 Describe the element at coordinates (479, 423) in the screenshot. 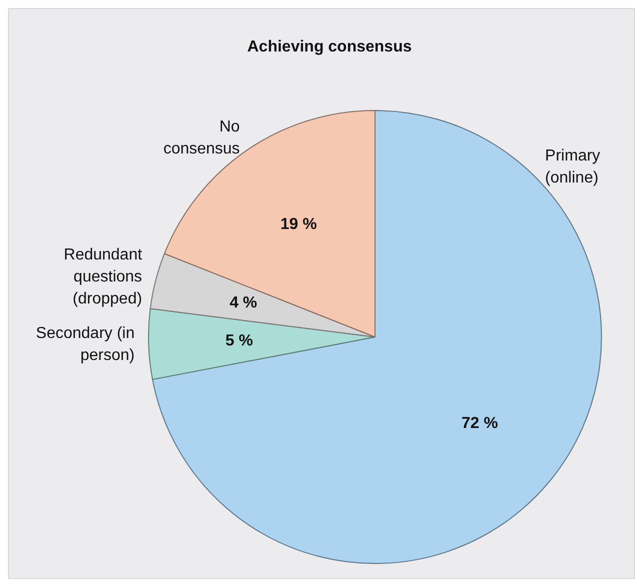

I see `data-label: 72 %` at that location.